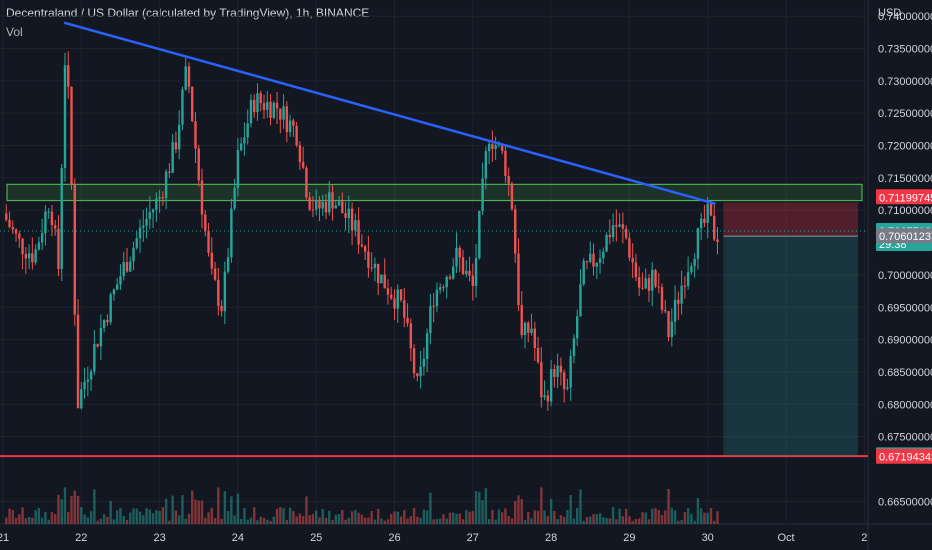 The height and width of the screenshot is (550, 932). What do you see at coordinates (904, 236) in the screenshot?
I see `price-tag: 0.70601237` at bounding box center [904, 236].